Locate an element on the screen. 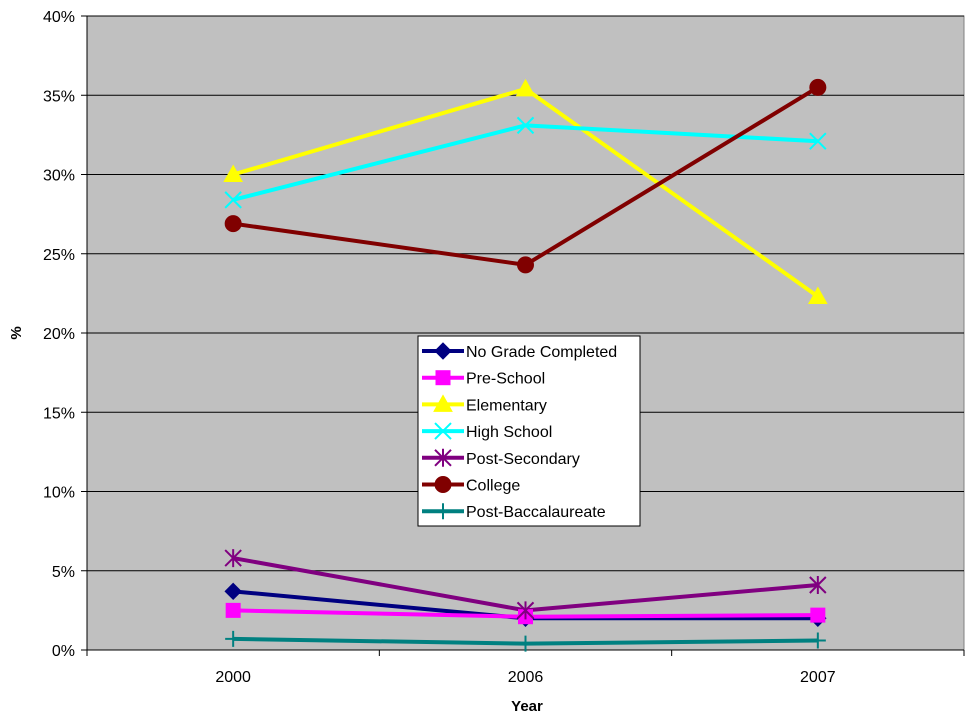 This screenshot has height=717, width=966. legend-label: Pre-School is located at coordinates (505, 379).